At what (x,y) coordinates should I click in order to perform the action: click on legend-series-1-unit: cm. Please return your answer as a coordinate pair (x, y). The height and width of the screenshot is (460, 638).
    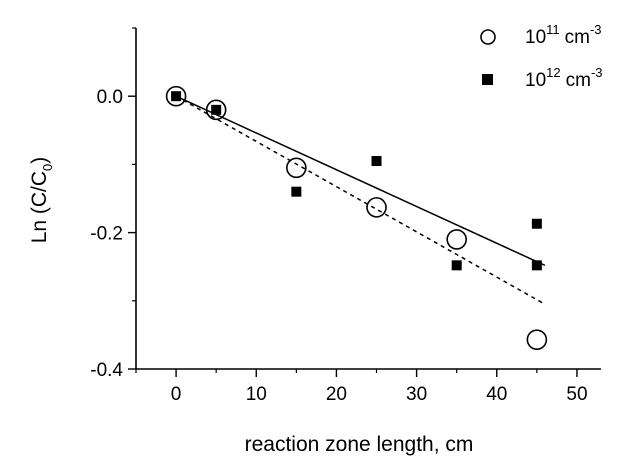
    Looking at the image, I should click on (577, 37).